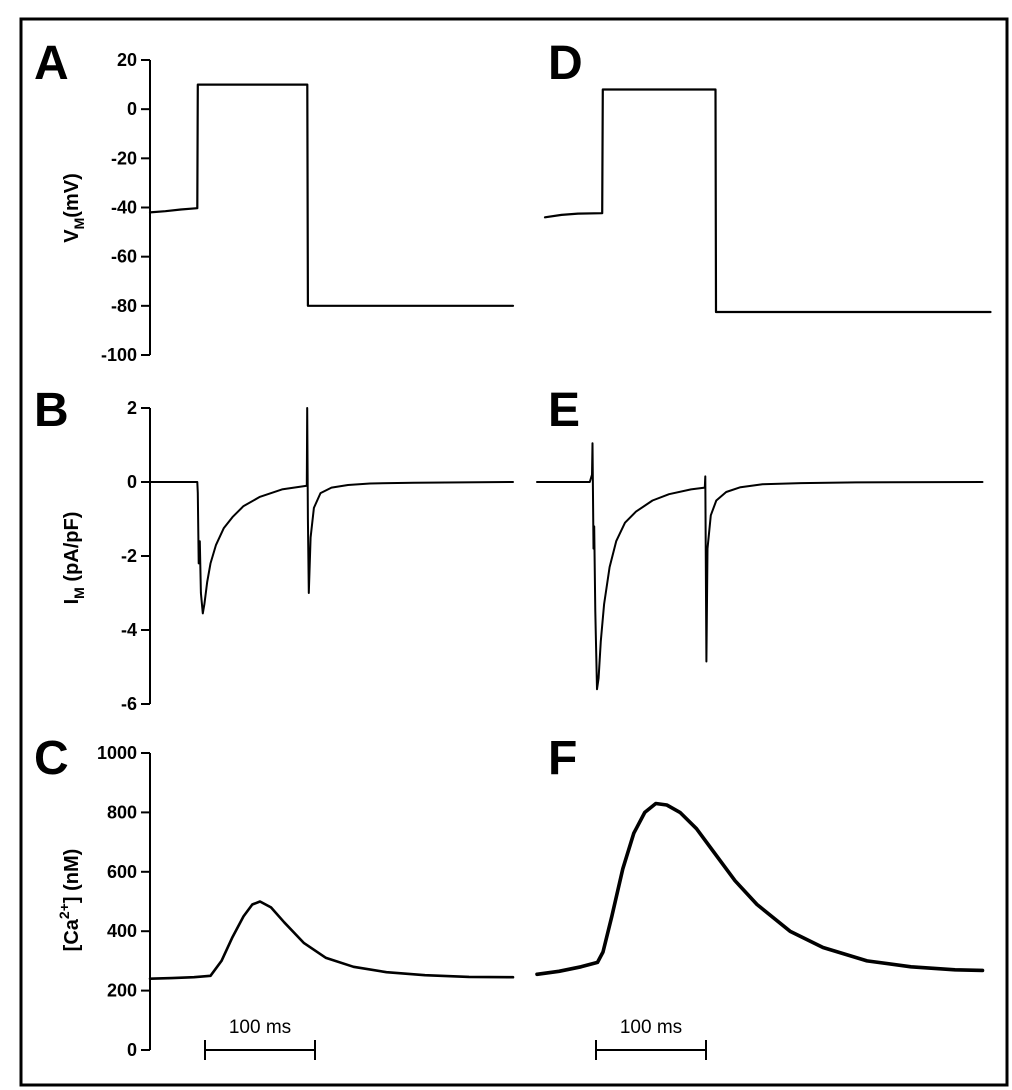 Image resolution: width=1012 pixels, height=1090 pixels. I want to click on y-tick-label: 200, so click(122, 991).